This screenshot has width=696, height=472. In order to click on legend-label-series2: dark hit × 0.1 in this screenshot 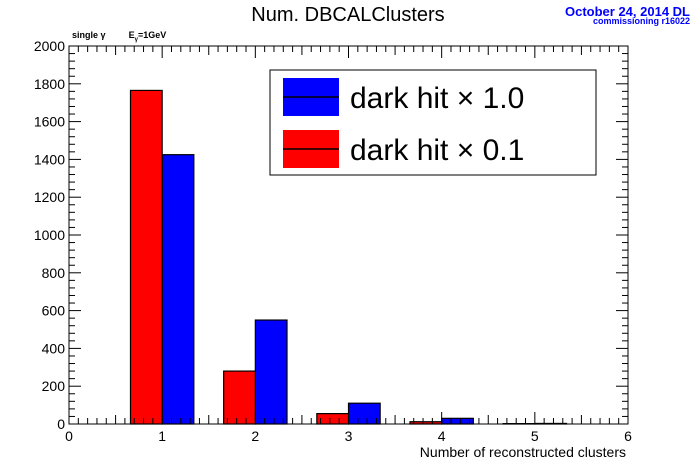, I will do `click(437, 150)`.